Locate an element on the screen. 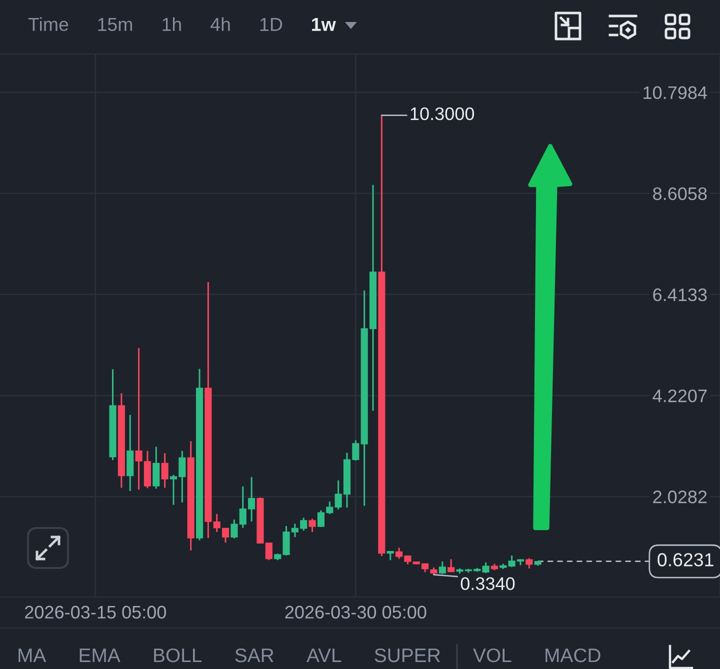  y-tick-label: 10.7984 is located at coordinates (675, 93).